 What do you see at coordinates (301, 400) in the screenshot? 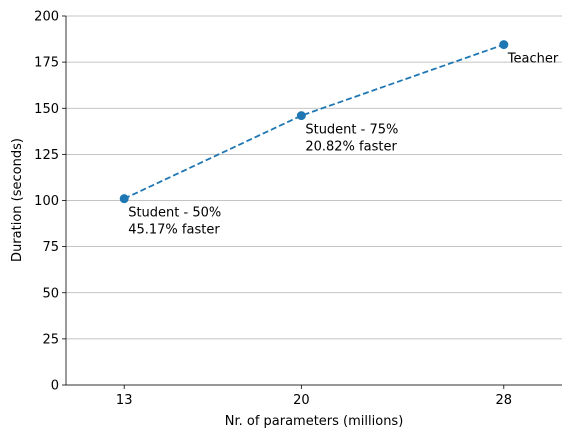
I see `x-tick-label-20: 20` at bounding box center [301, 400].